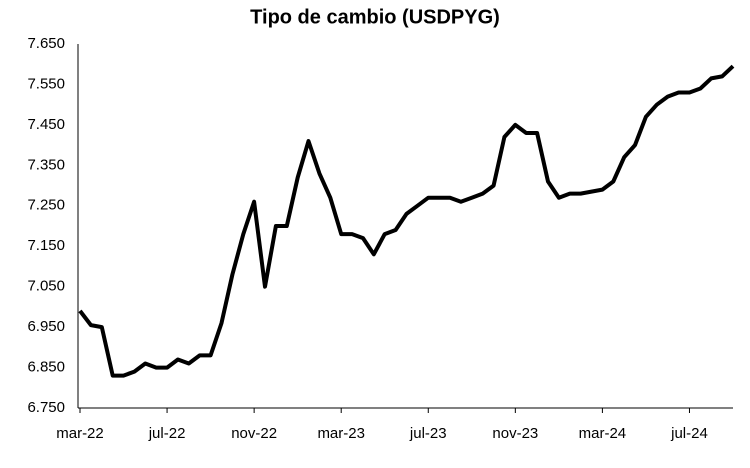 This screenshot has width=750, height=468. I want to click on y-tick-label: 7.650, so click(46, 43).